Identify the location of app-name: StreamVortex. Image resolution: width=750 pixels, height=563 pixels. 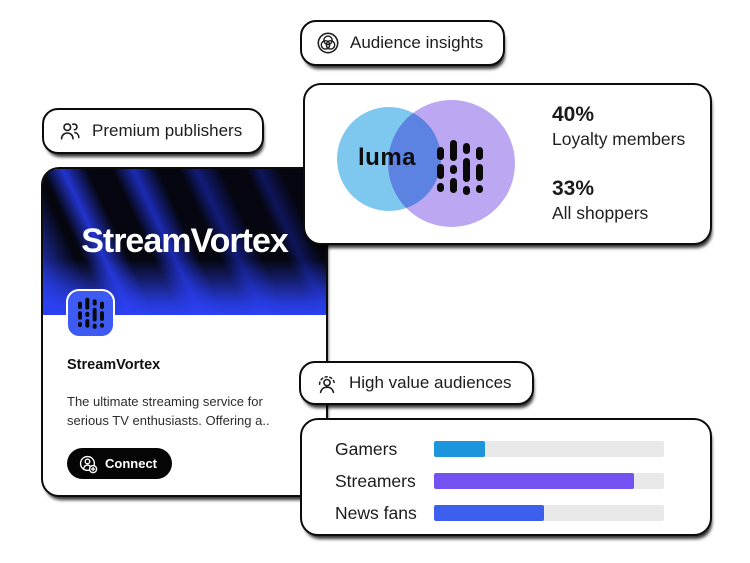
(114, 365).